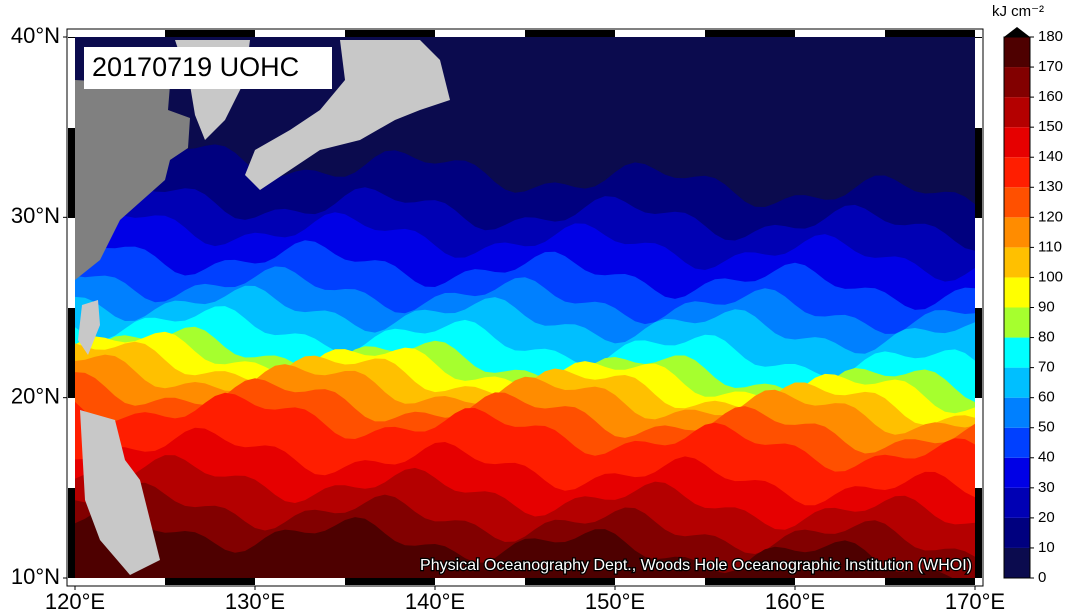  I want to click on colorbar-tick-label: 30, so click(1046, 487).